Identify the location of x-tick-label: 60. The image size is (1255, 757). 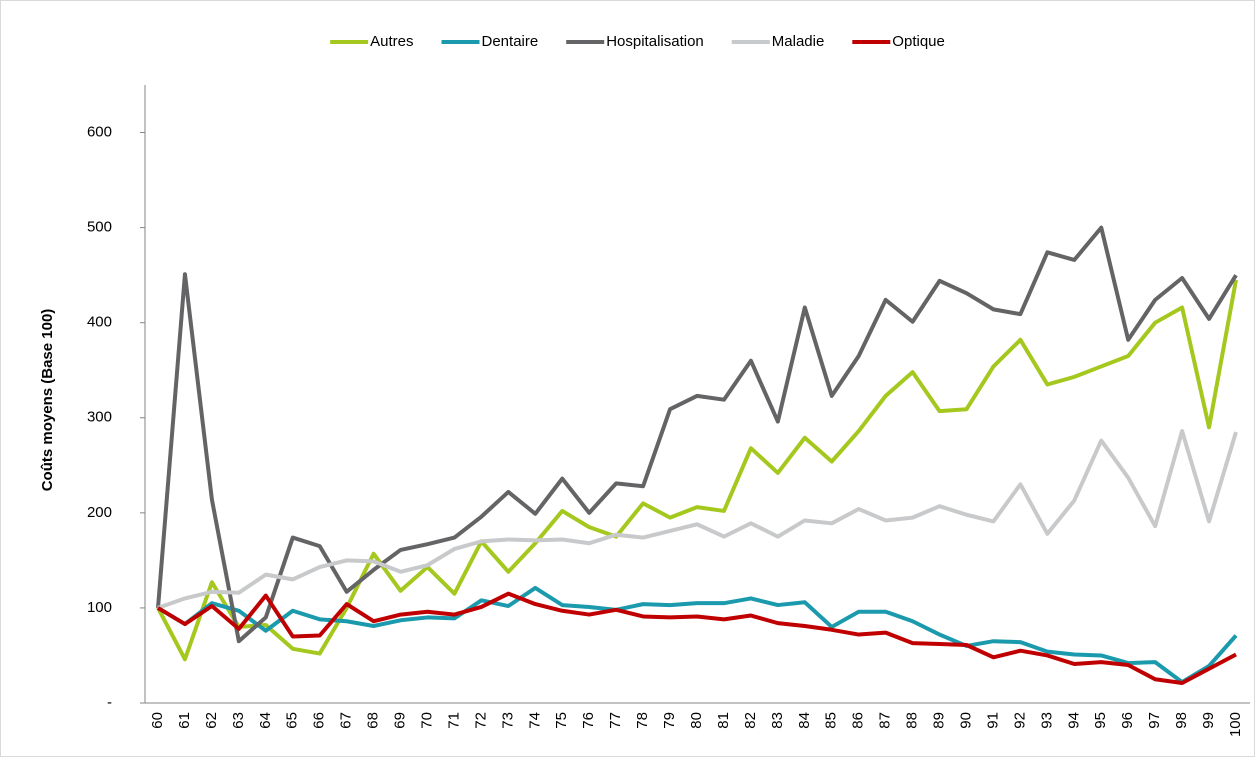
(157, 720).